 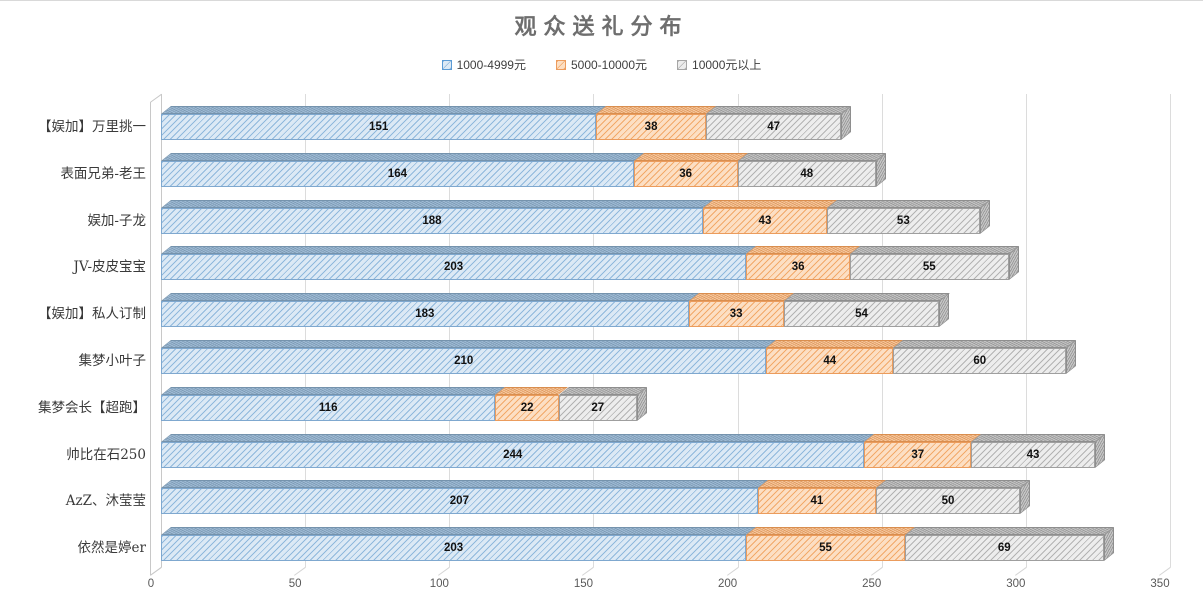 What do you see at coordinates (92, 407) in the screenshot?
I see `category-label: 集梦会长【超跑】` at bounding box center [92, 407].